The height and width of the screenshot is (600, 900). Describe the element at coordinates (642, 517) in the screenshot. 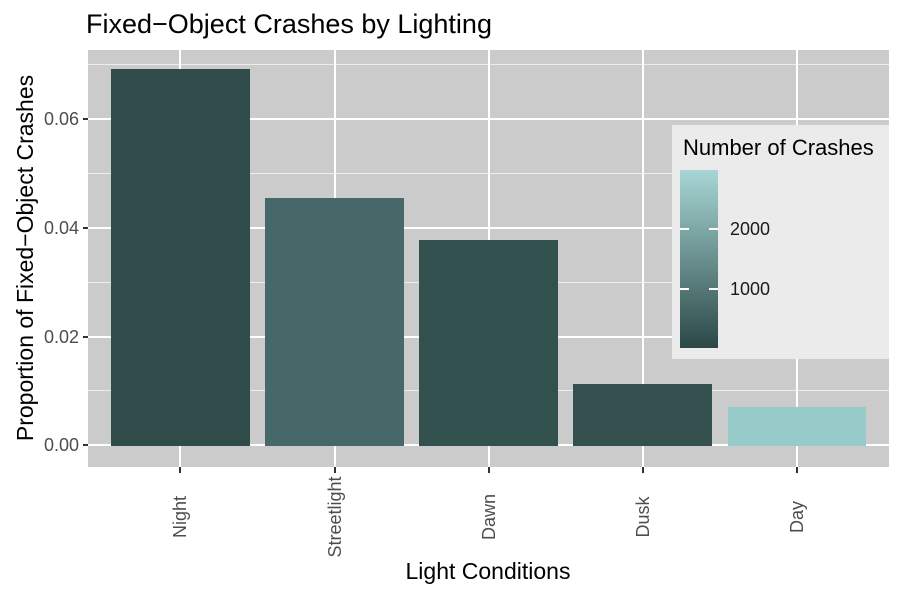

I see `x-tick-label-text: Dusk` at that location.